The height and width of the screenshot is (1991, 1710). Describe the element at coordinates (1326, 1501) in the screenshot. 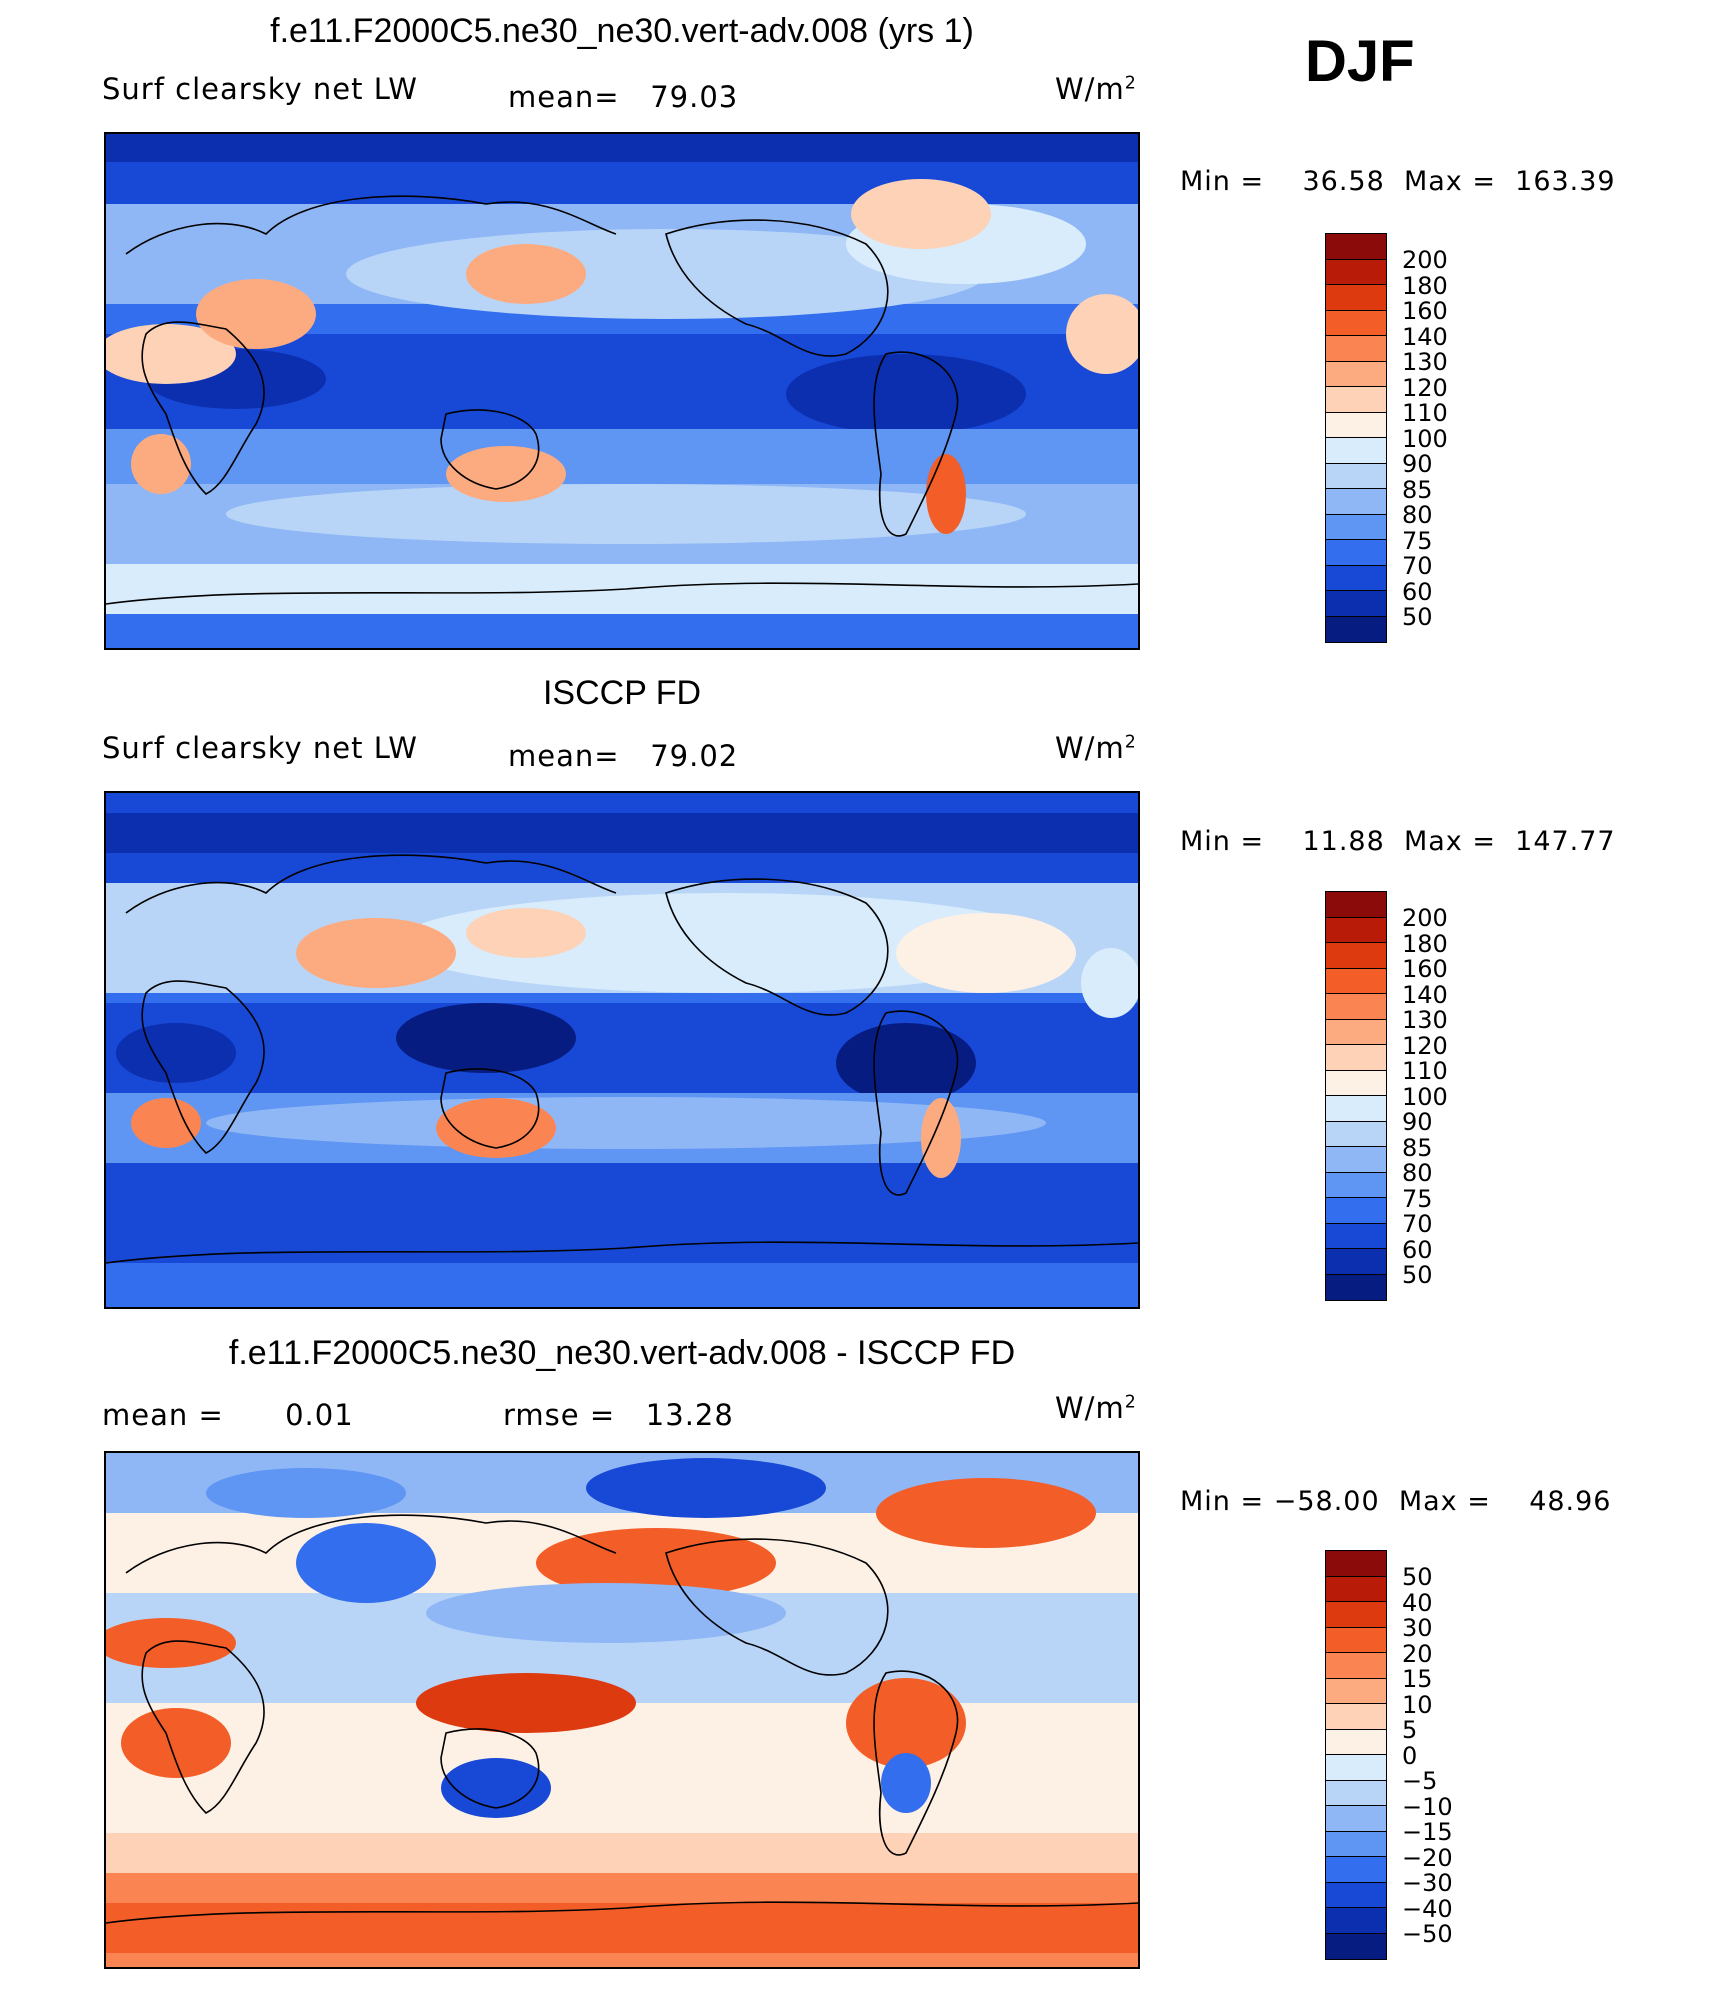

I see `min-value: −58.00` at that location.